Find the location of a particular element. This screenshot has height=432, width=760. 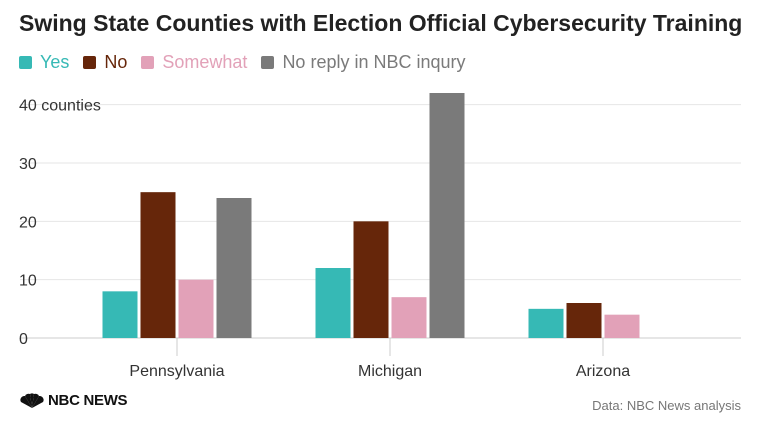

bar-yes-arizona is located at coordinates (546, 323).